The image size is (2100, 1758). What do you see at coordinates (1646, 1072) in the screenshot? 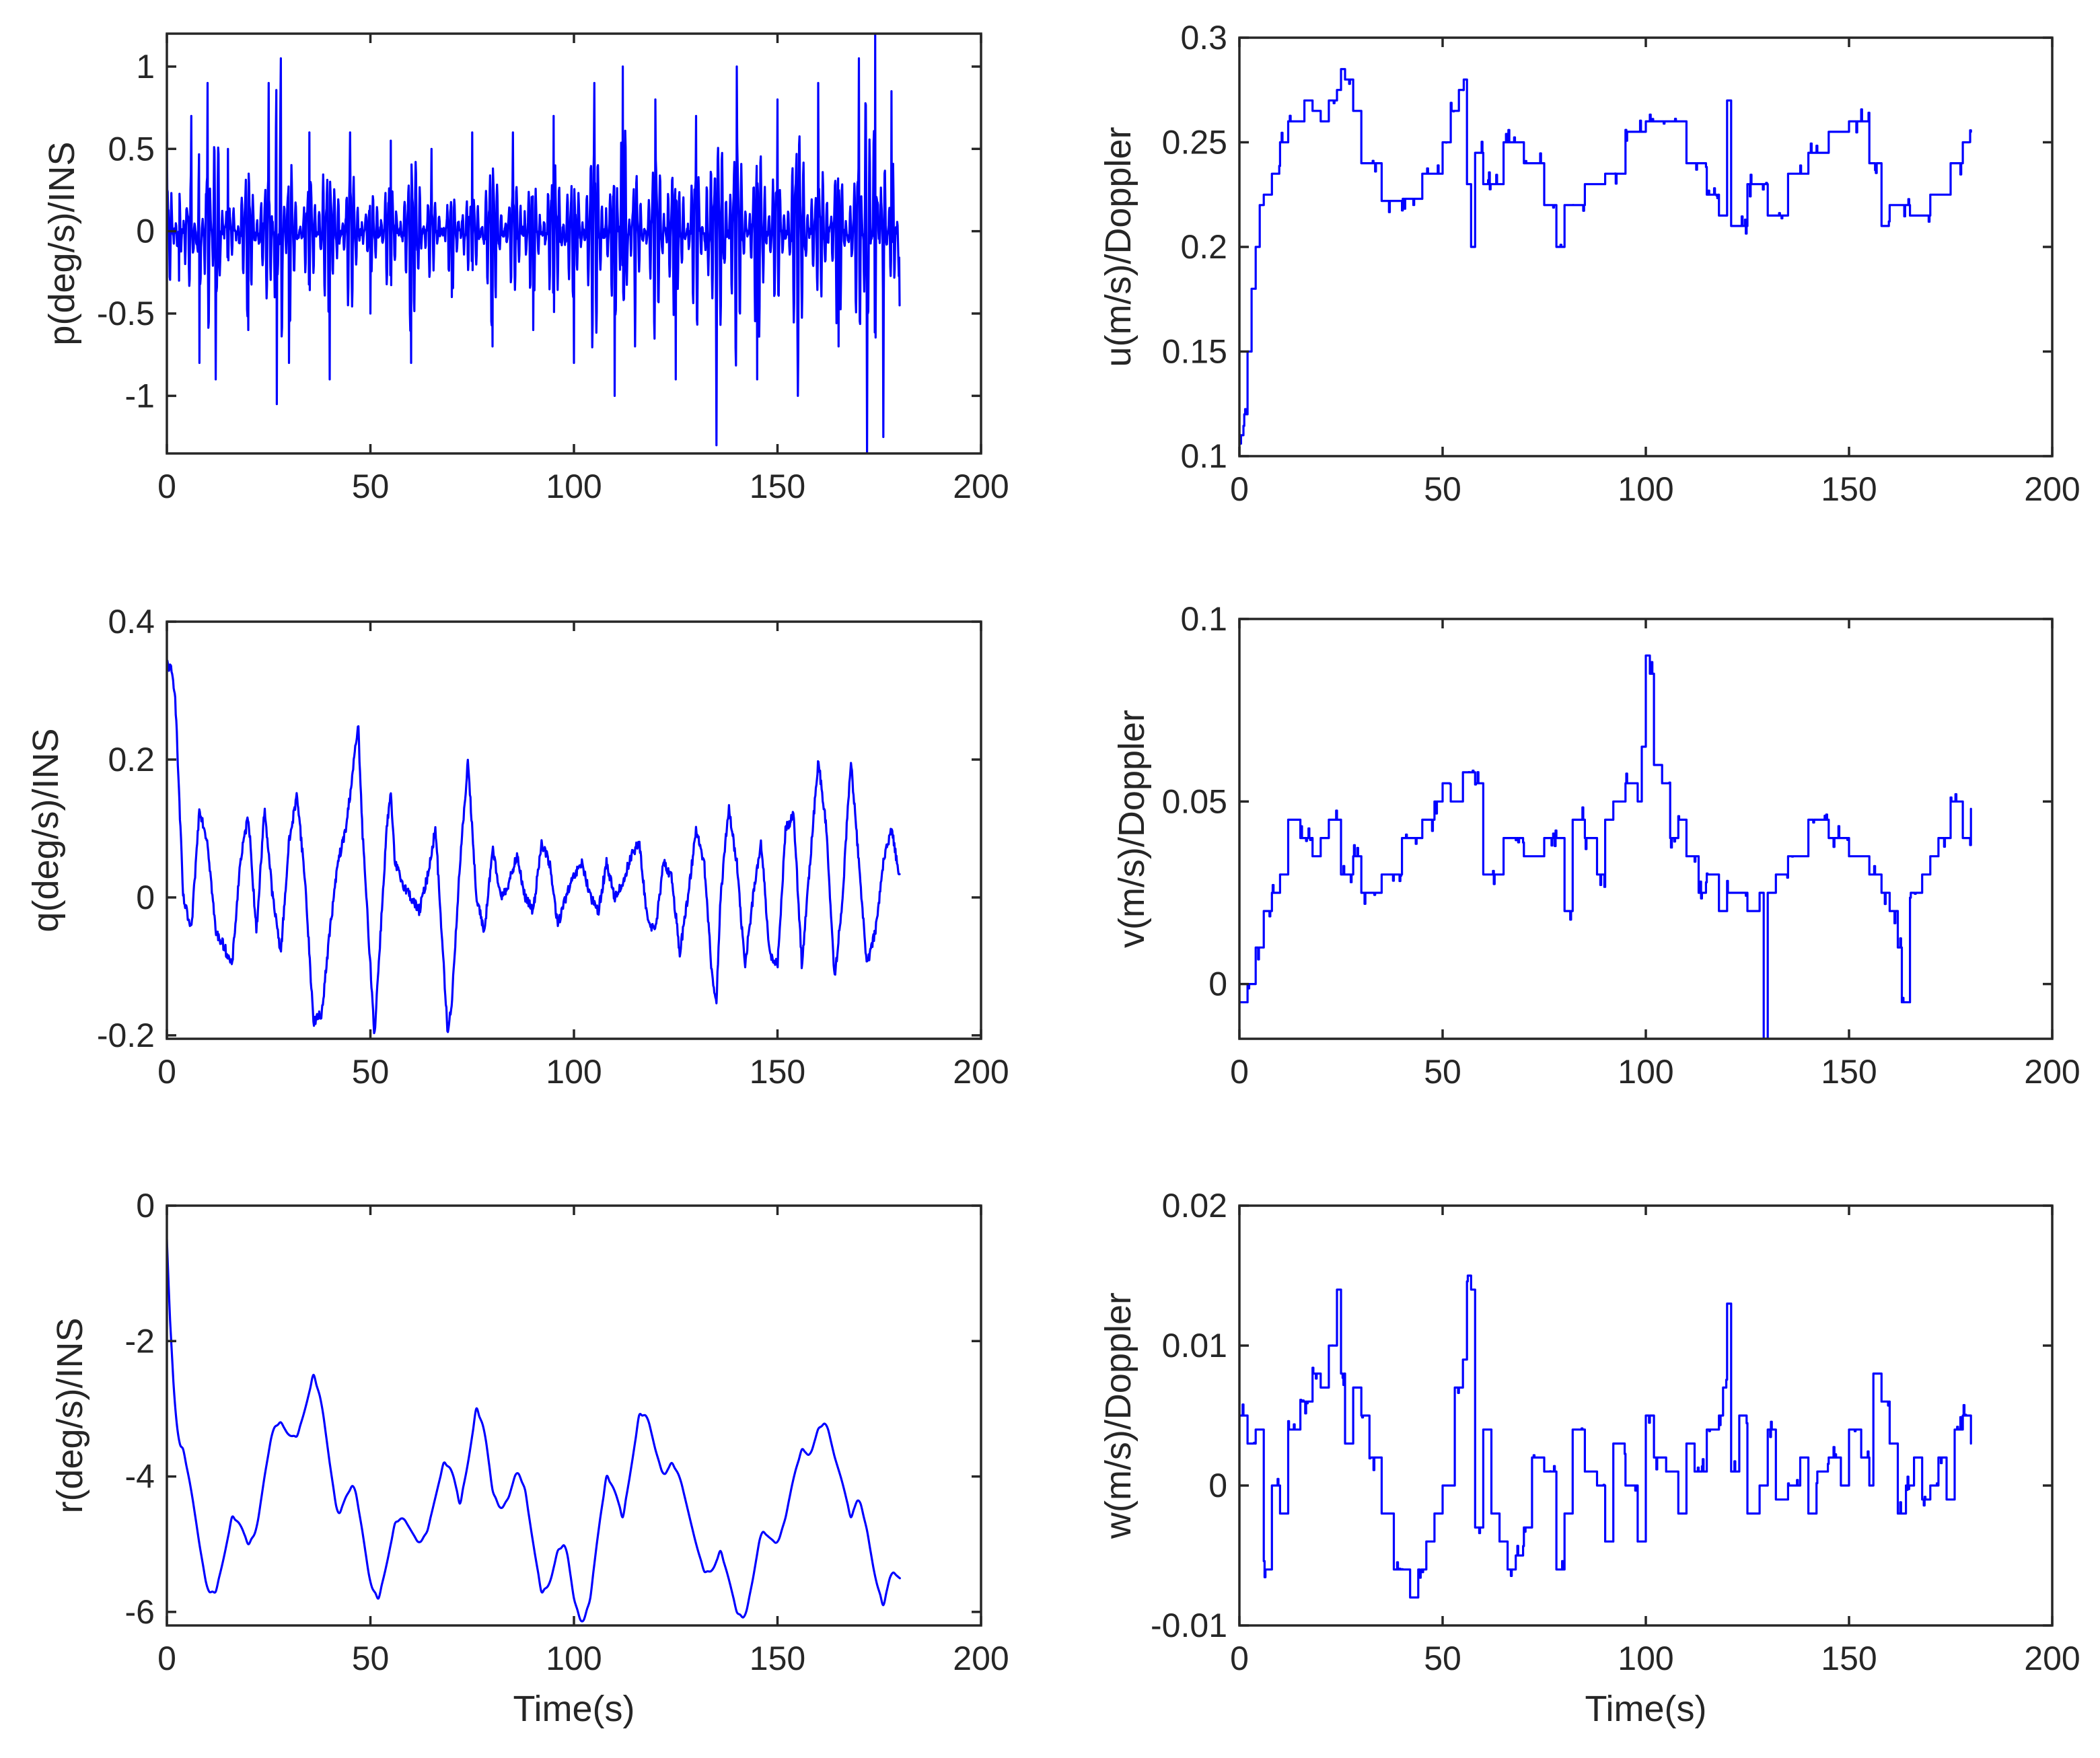
I see `x-tick-label-v: 100` at bounding box center [1646, 1072].